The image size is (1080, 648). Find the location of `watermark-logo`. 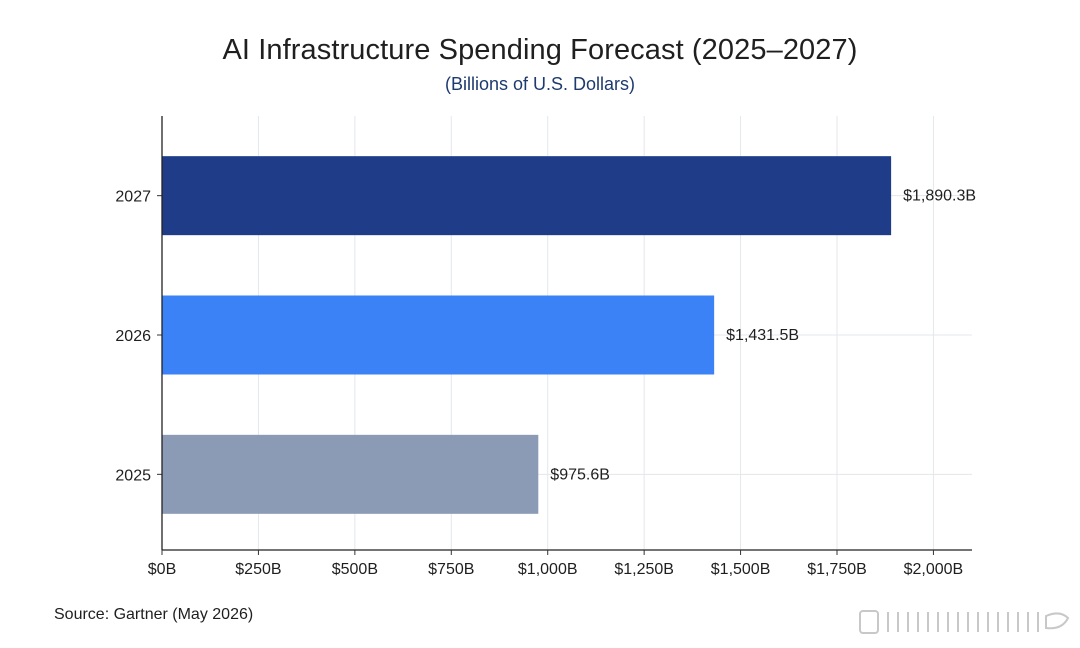

watermark-logo is located at coordinates (964, 622).